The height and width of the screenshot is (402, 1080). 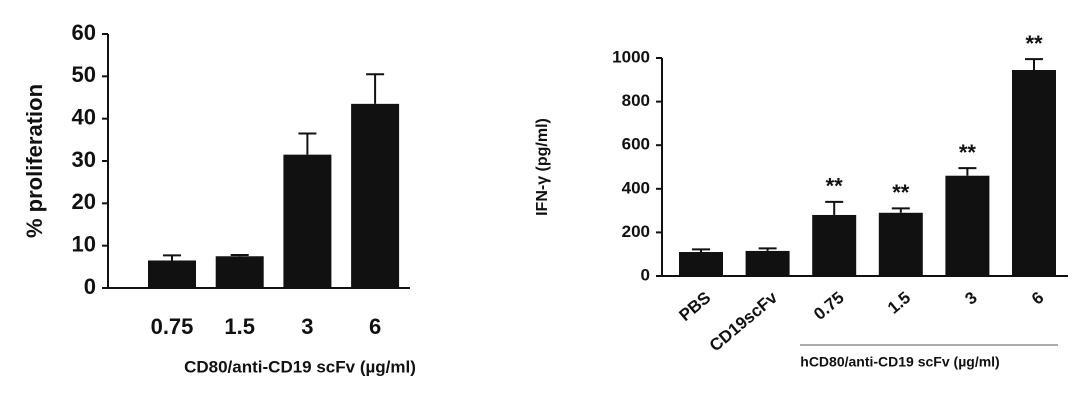 I want to click on y-tick-label: 1000, so click(x=631, y=56).